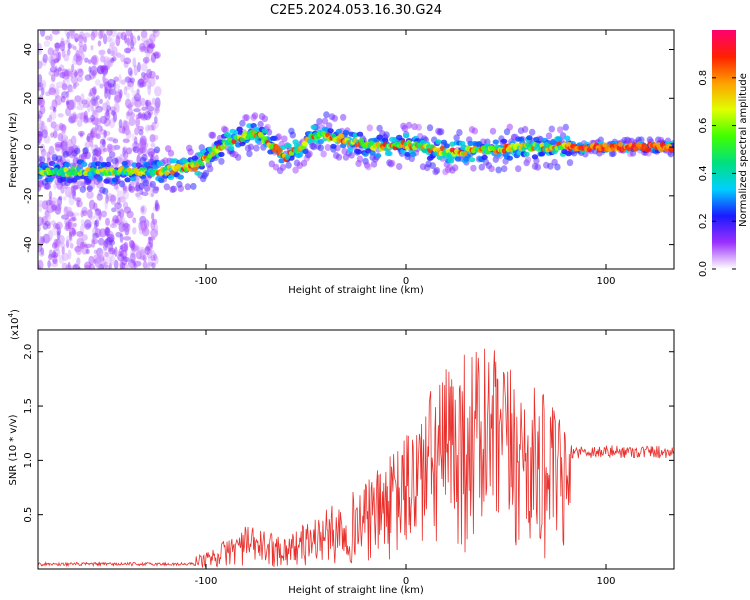 This screenshot has height=600, width=750. Describe the element at coordinates (28, 460) in the screenshot. I see `y-tick-label: 1.0` at that location.